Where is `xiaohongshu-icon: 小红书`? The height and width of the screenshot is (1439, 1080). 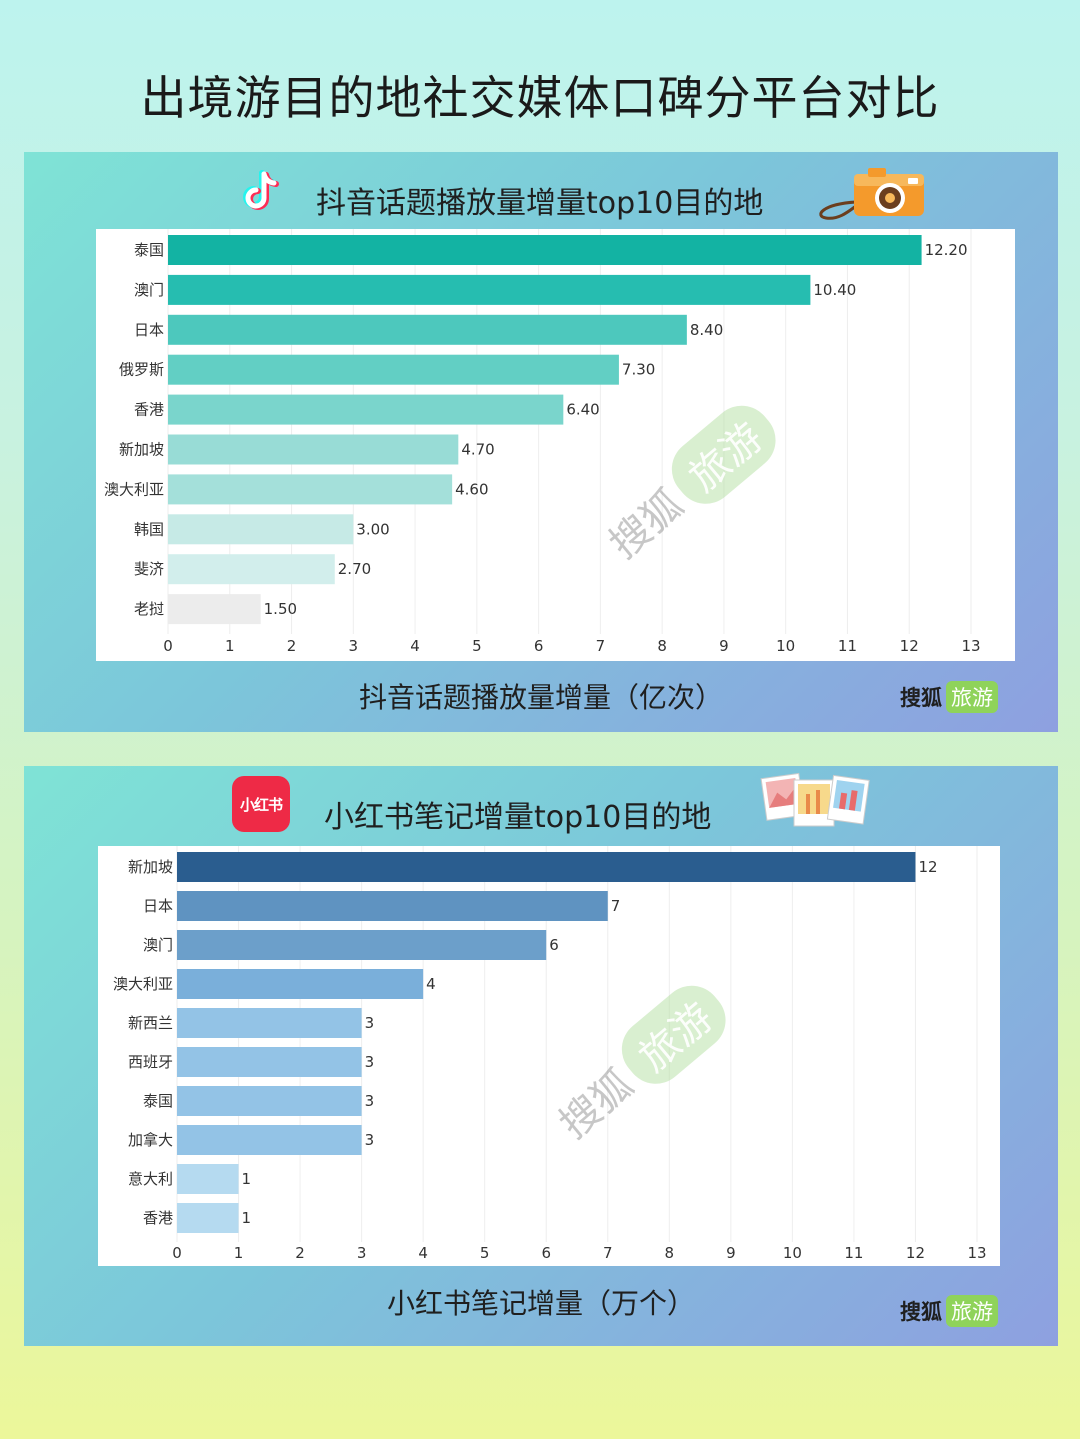 xiaohongshu-icon: 小红书 is located at coordinates (261, 804).